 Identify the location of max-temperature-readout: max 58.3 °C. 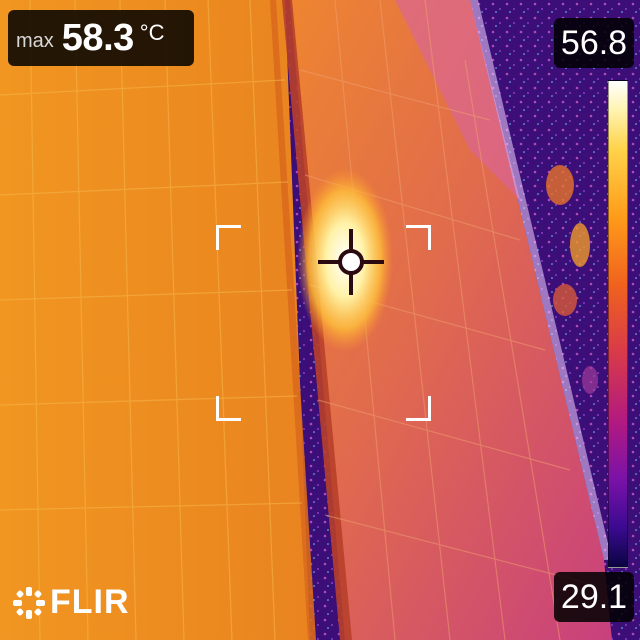
(101, 38).